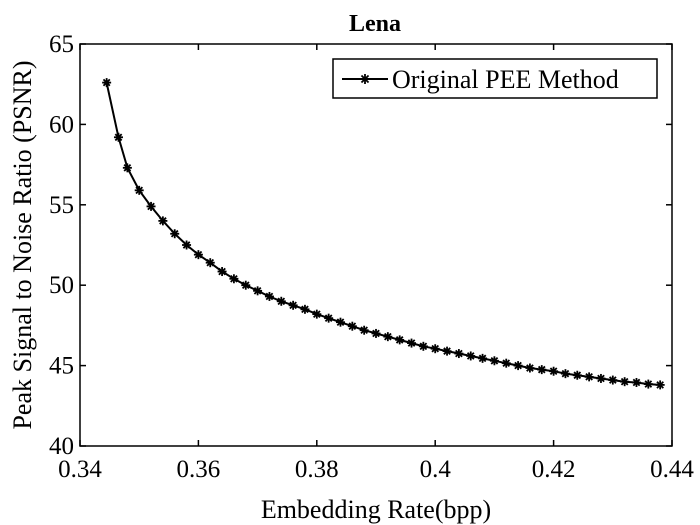  What do you see at coordinates (672, 469) in the screenshot?
I see `x-tick-label: 0.44` at bounding box center [672, 469].